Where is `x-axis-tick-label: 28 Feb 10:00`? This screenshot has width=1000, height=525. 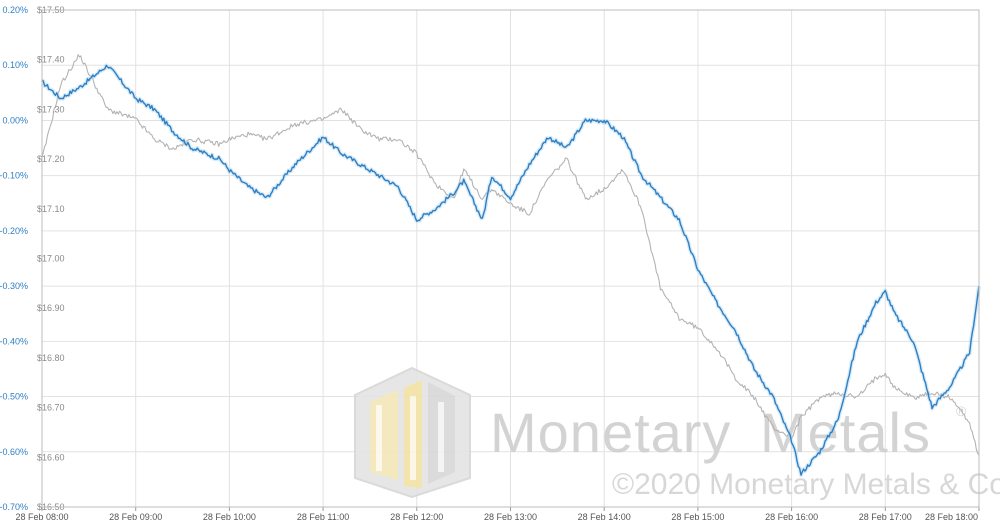 x-axis-tick-label: 28 Feb 10:00 is located at coordinates (229, 517).